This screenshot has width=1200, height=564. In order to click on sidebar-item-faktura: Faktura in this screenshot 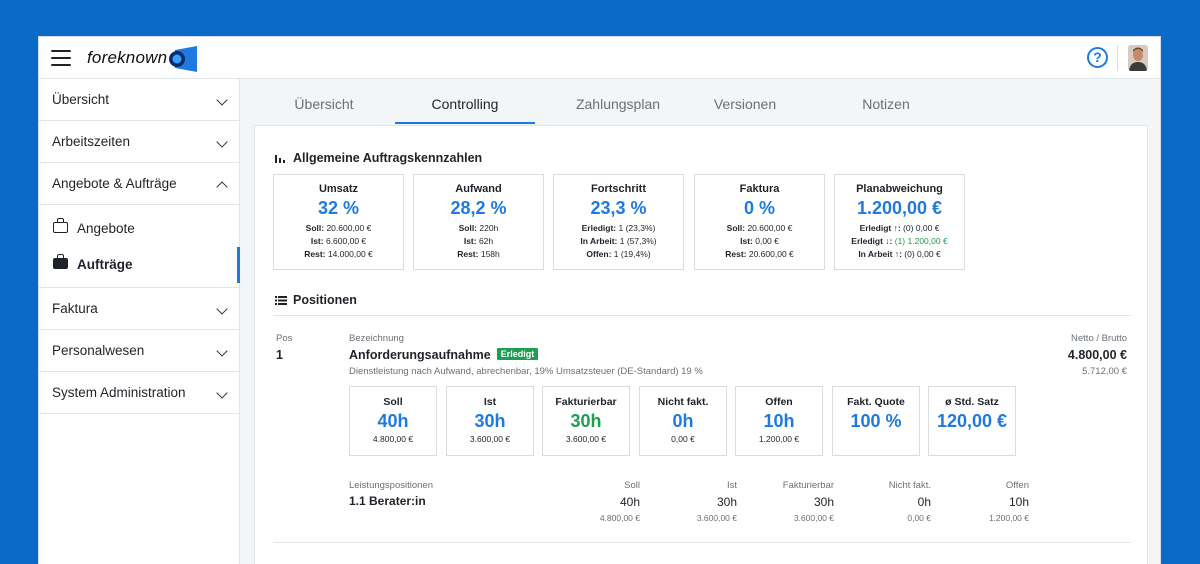, I will do `click(139, 309)`.